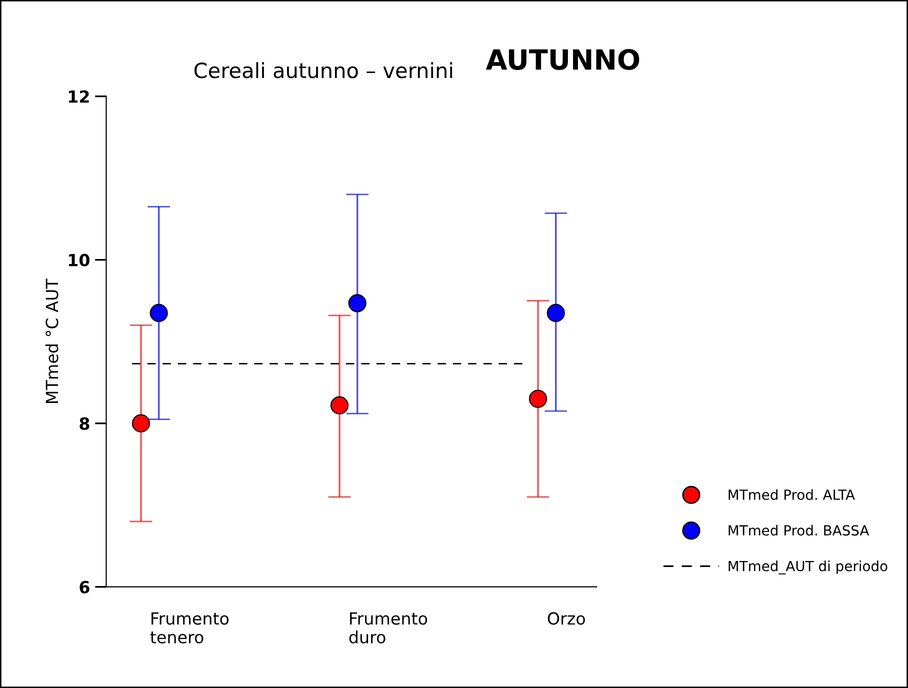  Describe the element at coordinates (51, 340) in the screenshot. I see `y-axis-title: MTmed °C AUT` at that location.